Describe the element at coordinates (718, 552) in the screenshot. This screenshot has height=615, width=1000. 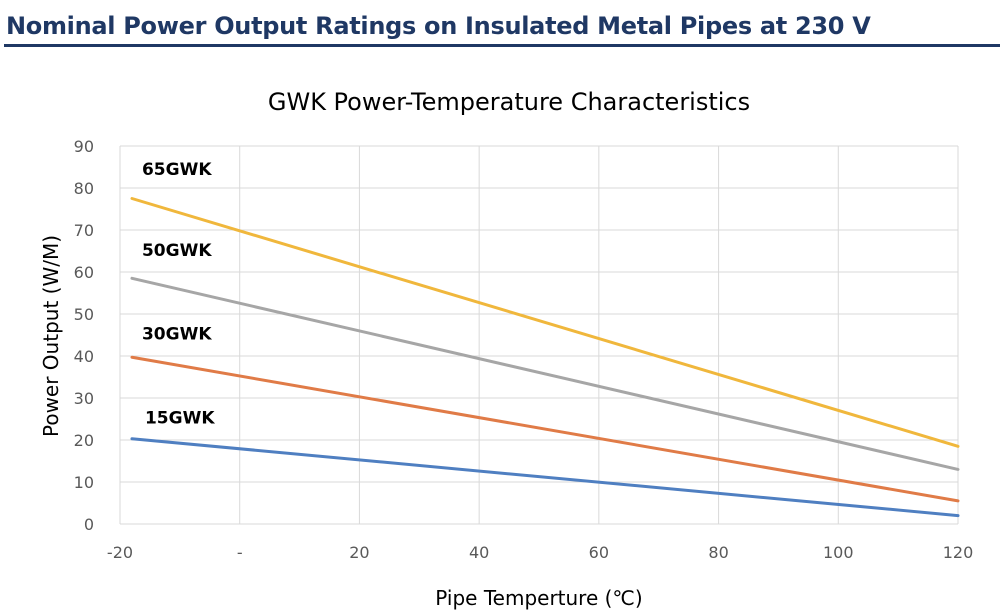
I see `x-tick-label: 80` at that location.